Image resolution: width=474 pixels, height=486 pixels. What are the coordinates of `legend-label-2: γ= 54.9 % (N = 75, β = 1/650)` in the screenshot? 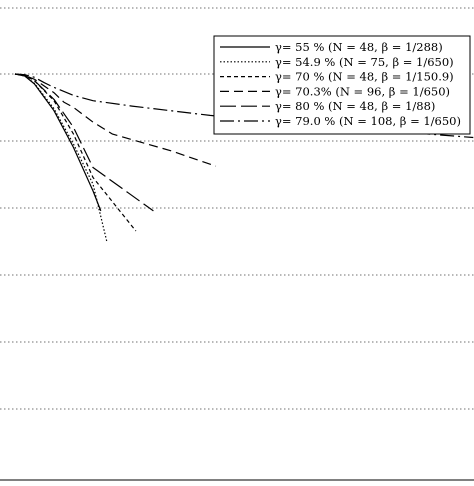 It's located at (364, 62).